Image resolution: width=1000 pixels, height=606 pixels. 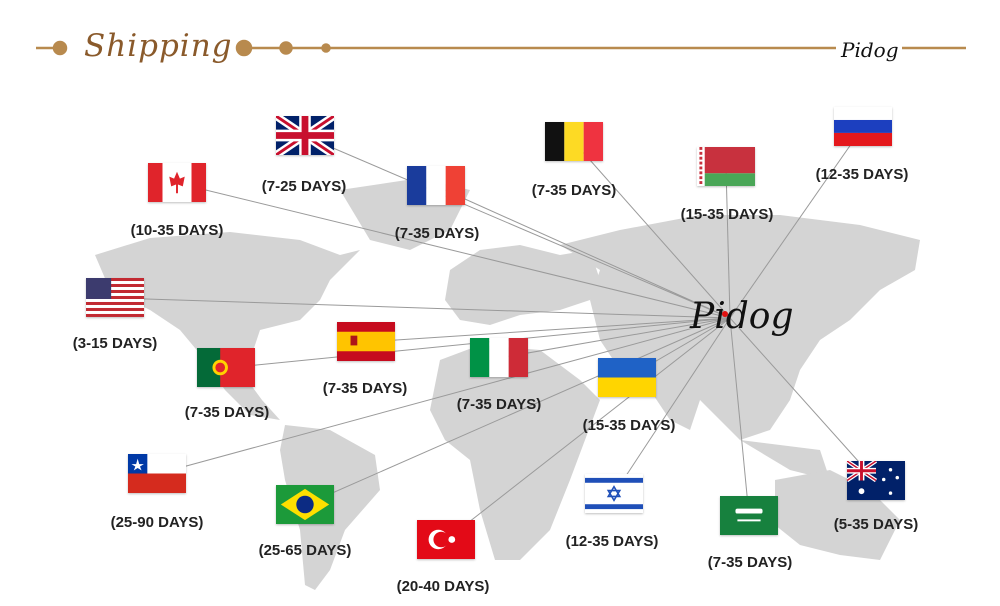 What do you see at coordinates (115, 343) in the screenshot?
I see `delivery-time-label: (3-15 DAYS)` at bounding box center [115, 343].